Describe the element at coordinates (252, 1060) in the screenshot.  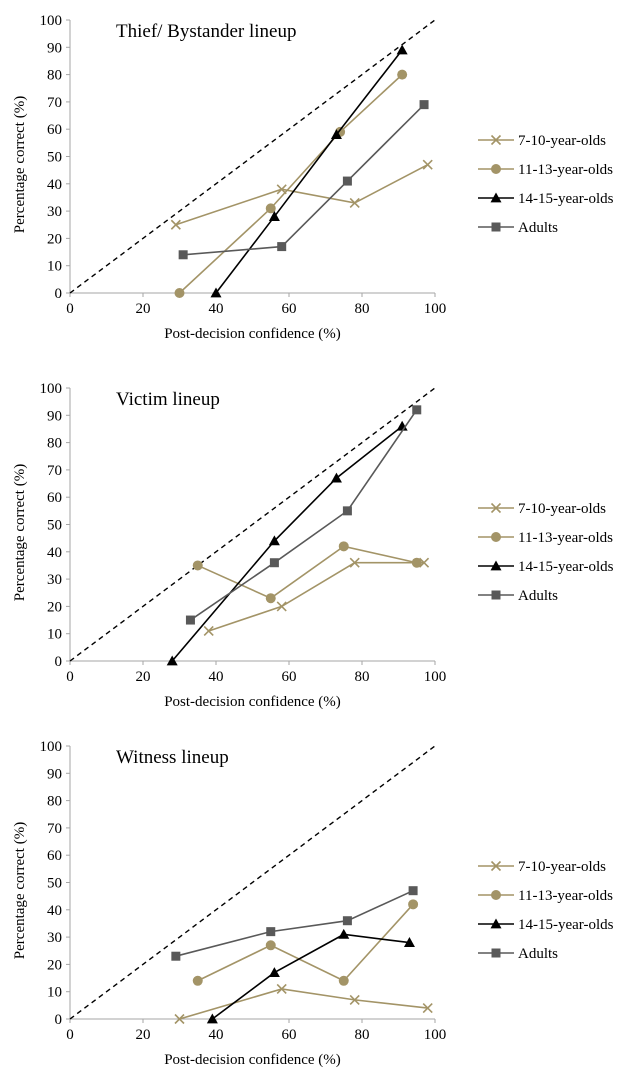
I see `x-axis-title: Post-decision confidence (%)` at that location.